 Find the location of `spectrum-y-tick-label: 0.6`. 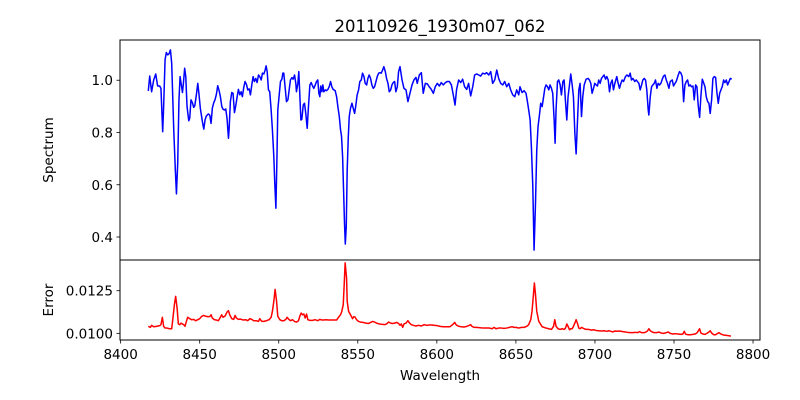

spectrum-y-tick-label: 0.6 is located at coordinates (102, 186).